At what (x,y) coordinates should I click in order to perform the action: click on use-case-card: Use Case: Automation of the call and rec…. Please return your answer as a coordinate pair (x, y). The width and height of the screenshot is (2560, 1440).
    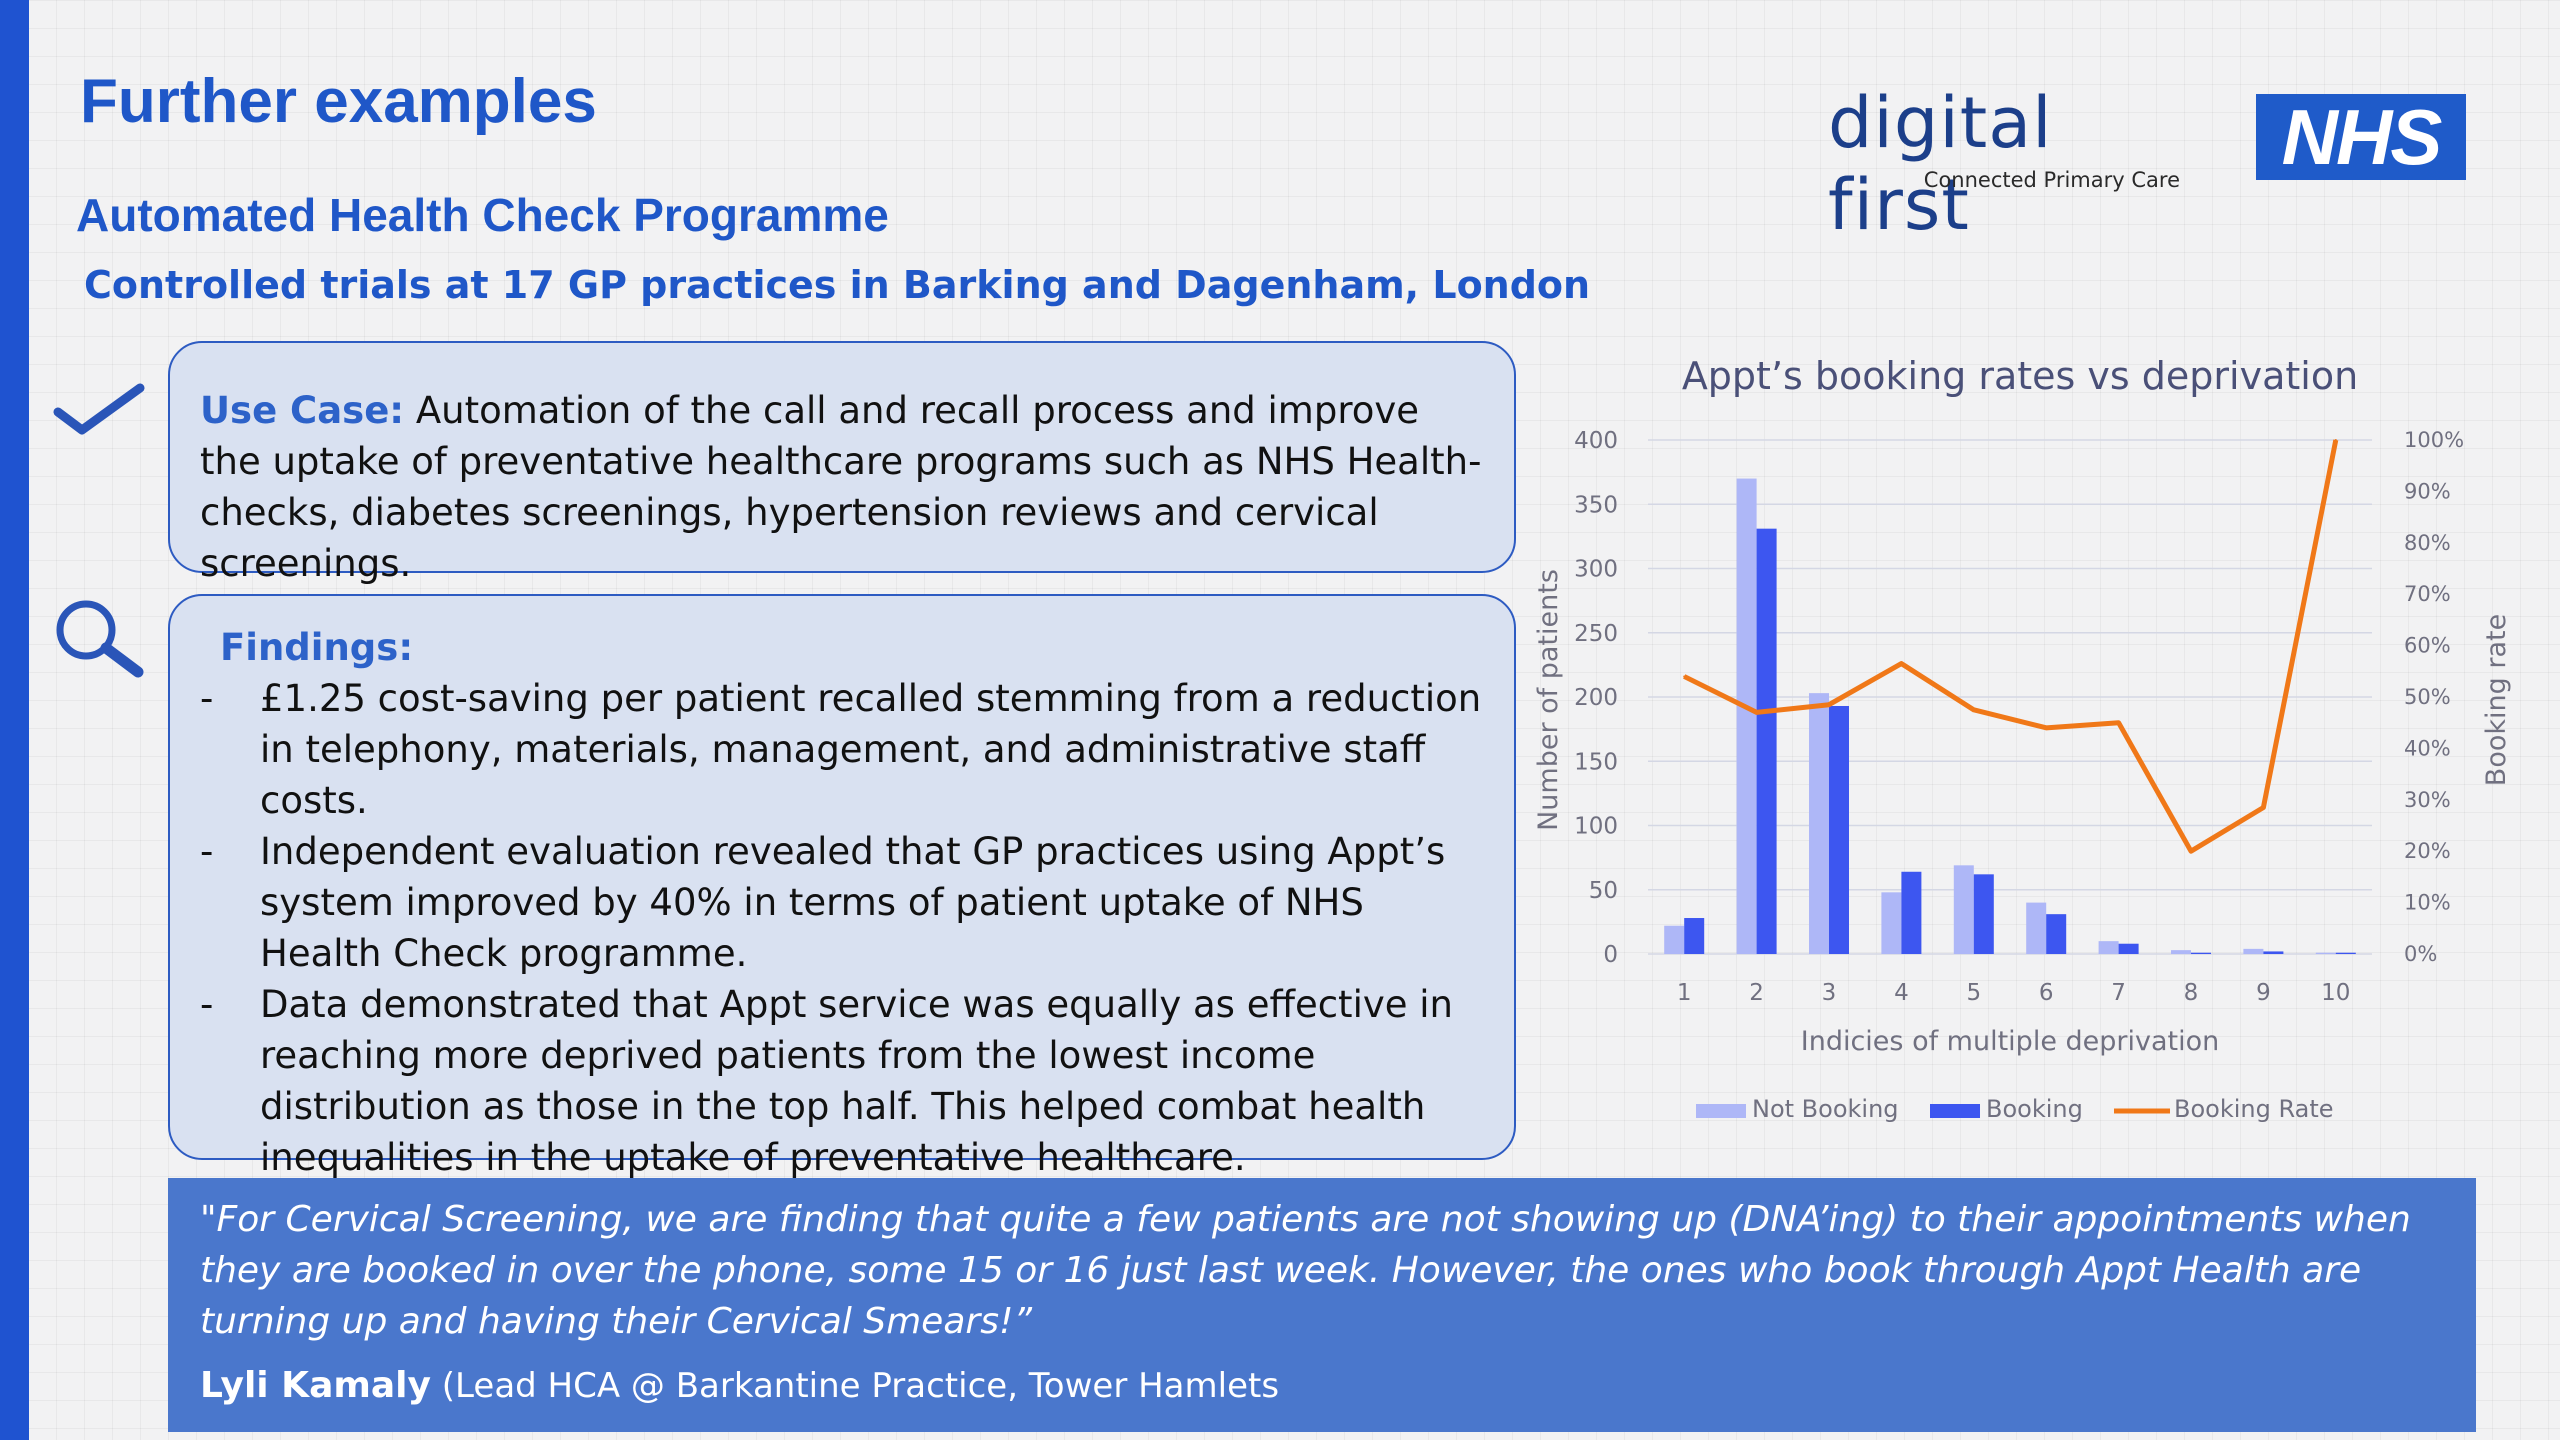
    Looking at the image, I should click on (842, 463).